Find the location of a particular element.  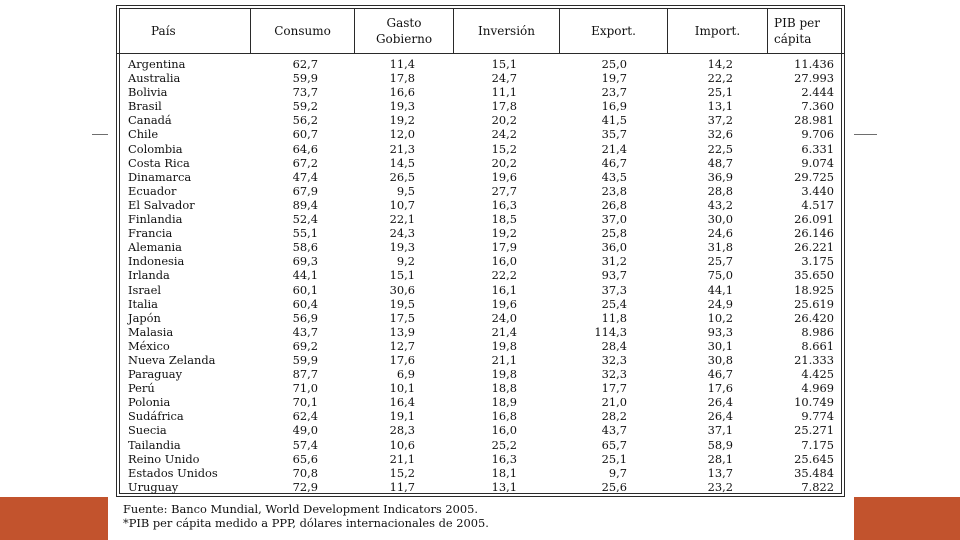

cell-pib-per-capita: 35.484 is located at coordinates (814, 472).